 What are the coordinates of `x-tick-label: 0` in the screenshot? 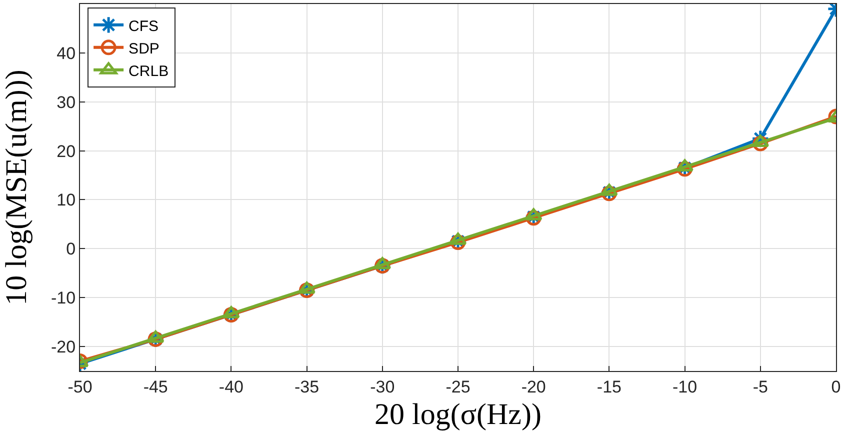 It's located at (836, 386).